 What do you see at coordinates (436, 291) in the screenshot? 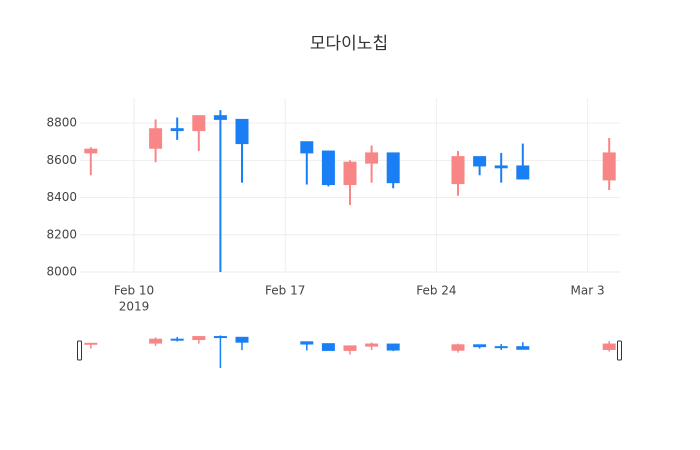
I see `x-tick-label: Feb 24` at bounding box center [436, 291].